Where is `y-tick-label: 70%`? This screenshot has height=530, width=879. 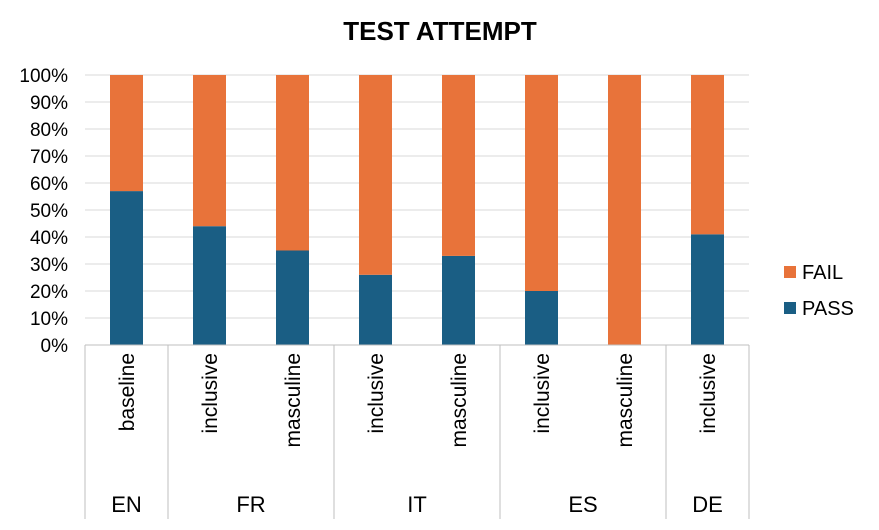 y-tick-label: 70% is located at coordinates (49, 157).